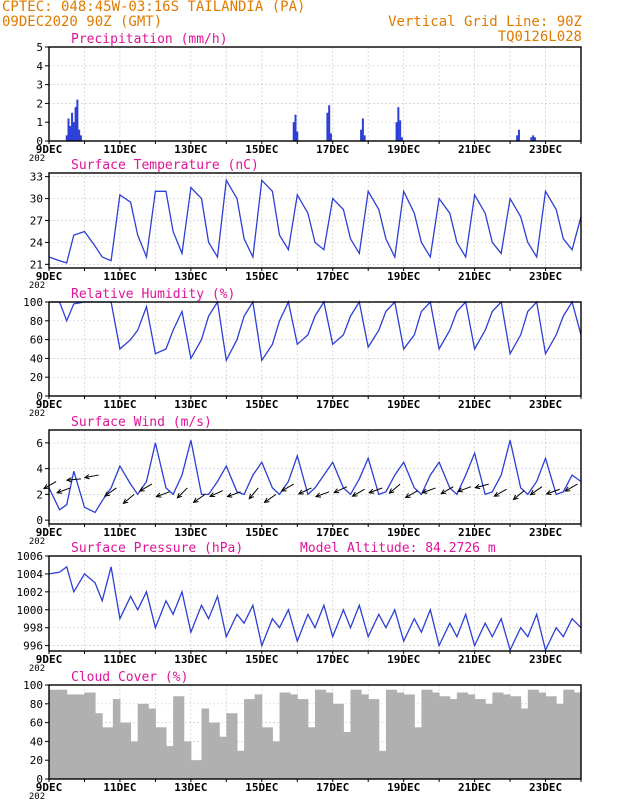  I want to click on y-tick-label: 998, so click(33, 628).